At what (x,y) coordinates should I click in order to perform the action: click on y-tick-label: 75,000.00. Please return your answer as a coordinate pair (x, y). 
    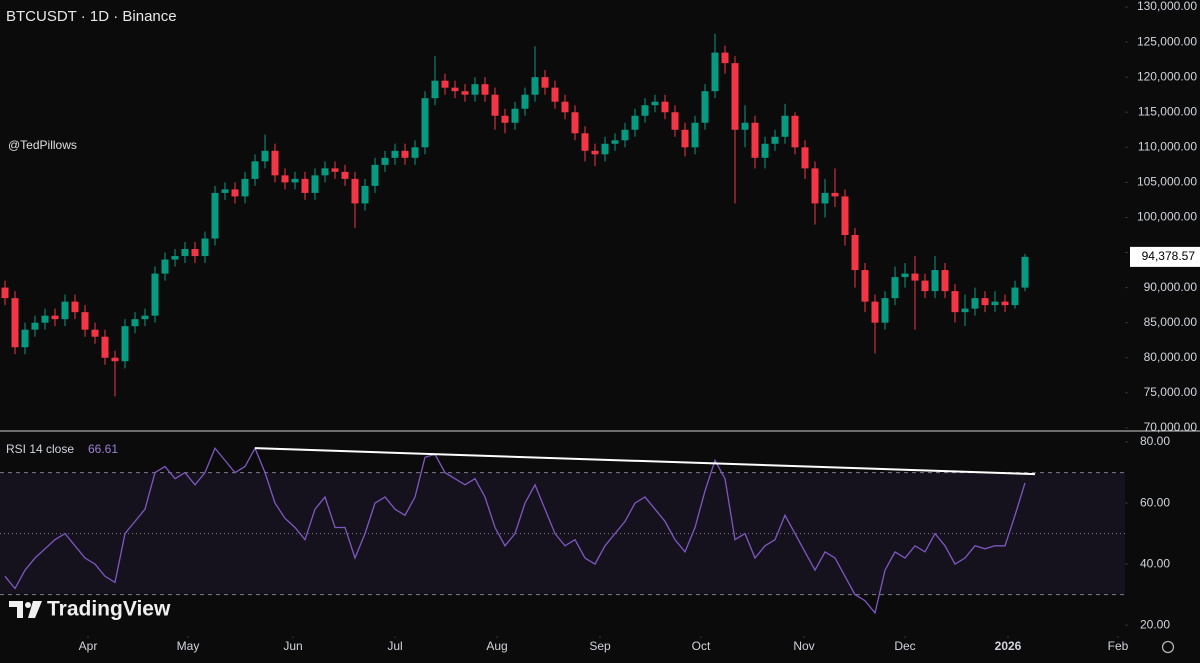
    Looking at the image, I should click on (1171, 392).